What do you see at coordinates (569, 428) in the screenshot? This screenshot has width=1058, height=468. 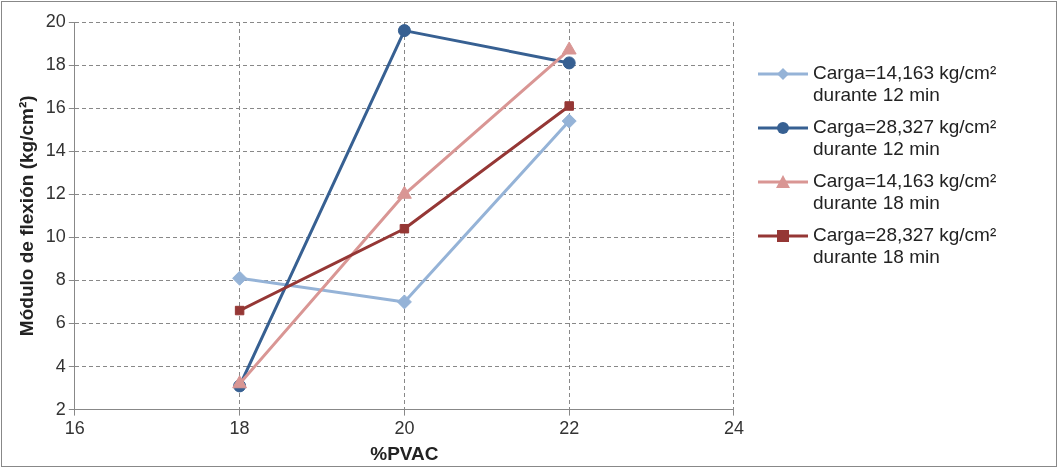 I see `x-tick-label: 22` at bounding box center [569, 428].